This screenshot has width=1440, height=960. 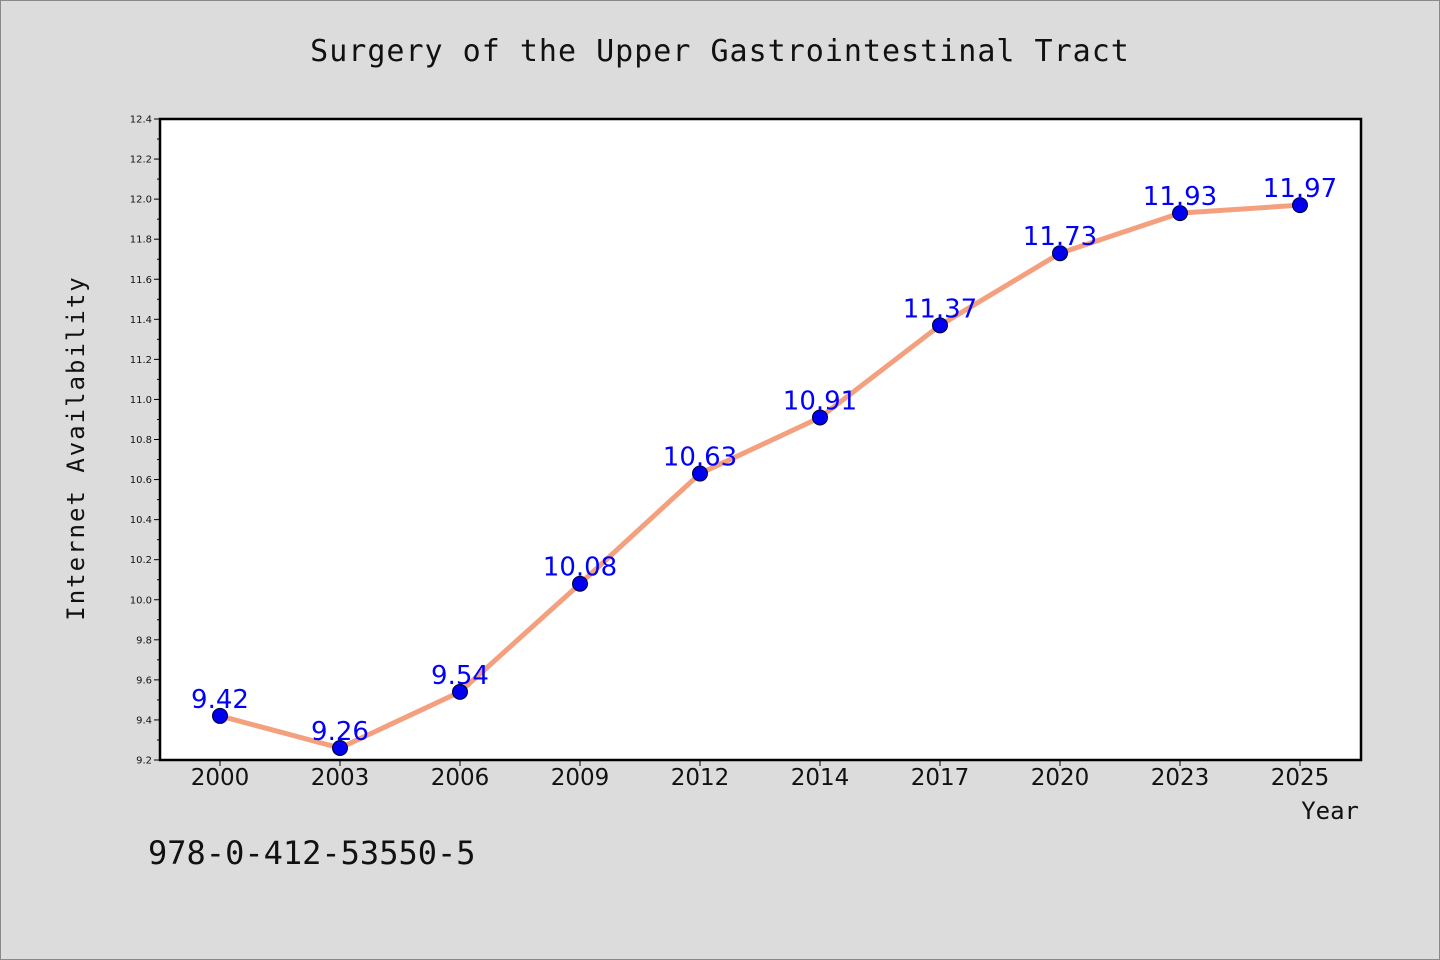 What do you see at coordinates (1060, 237) in the screenshot?
I see `data-label: 11.73` at bounding box center [1060, 237].